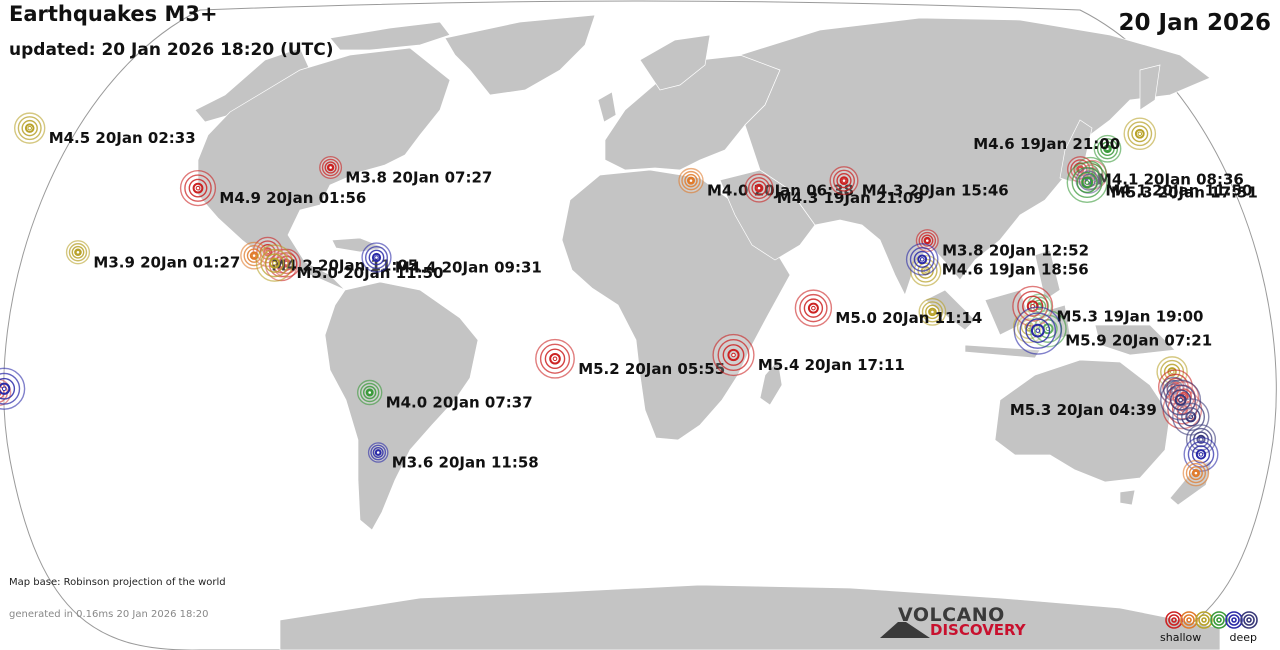  What do you see at coordinates (465, 463) in the screenshot?
I see `quake-label: M3.6 20Jan 11:58` at bounding box center [465, 463].